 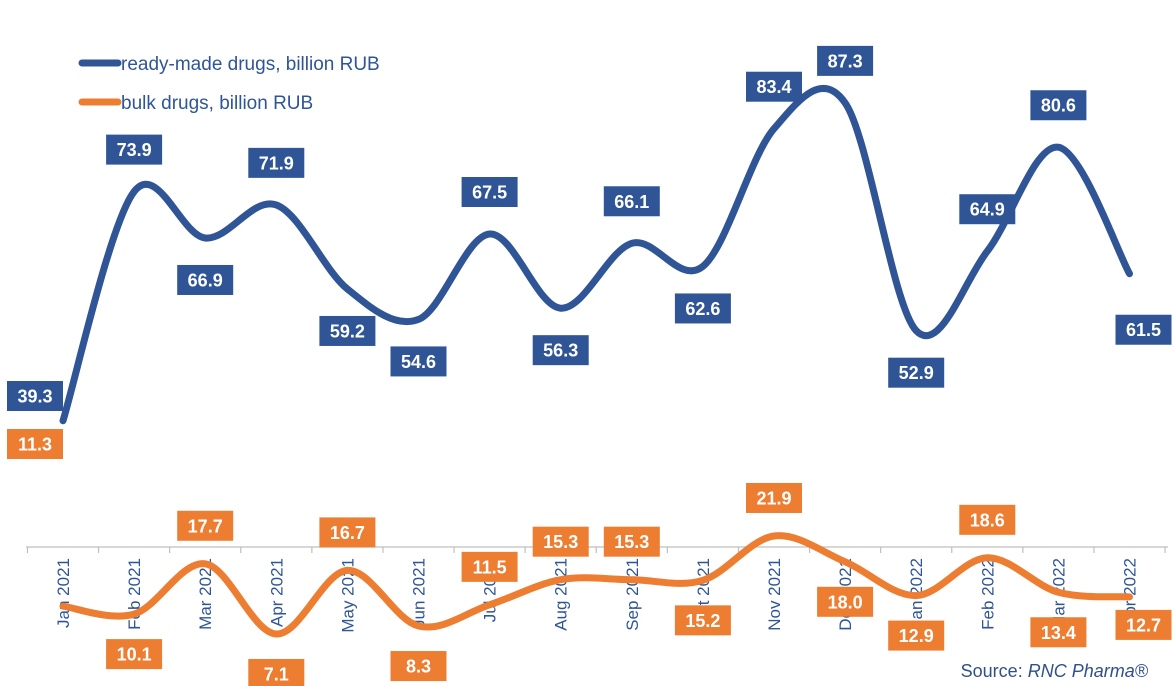 I want to click on data-label: 67.5, so click(x=489, y=192).